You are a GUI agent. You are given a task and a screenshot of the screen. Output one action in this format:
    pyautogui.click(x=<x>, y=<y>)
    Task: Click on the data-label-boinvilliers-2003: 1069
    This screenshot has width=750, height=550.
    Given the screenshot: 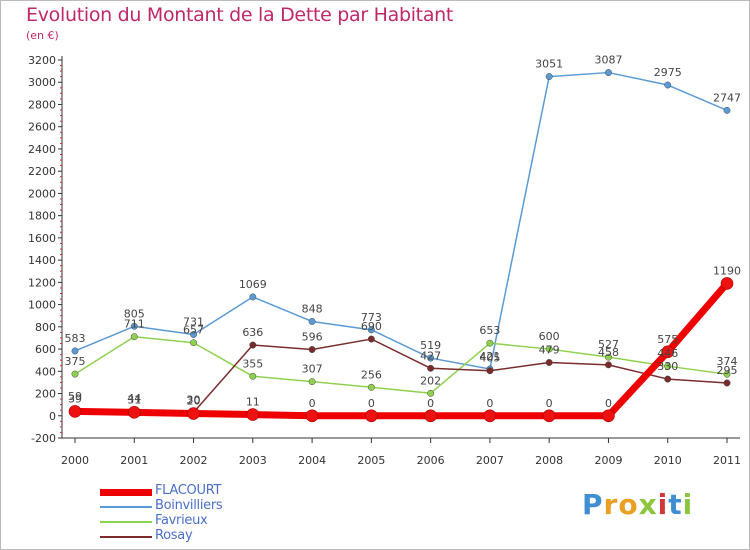 What is the action you would take?
    pyautogui.click(x=253, y=284)
    